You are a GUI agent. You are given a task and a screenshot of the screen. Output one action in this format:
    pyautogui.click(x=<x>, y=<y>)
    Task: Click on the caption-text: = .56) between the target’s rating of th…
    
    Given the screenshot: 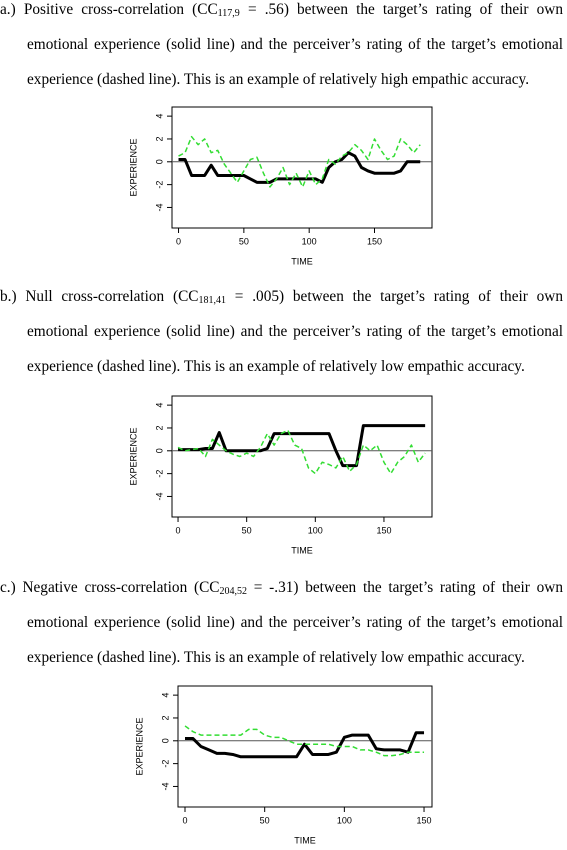 What is the action you would take?
    pyautogui.click(x=295, y=44)
    